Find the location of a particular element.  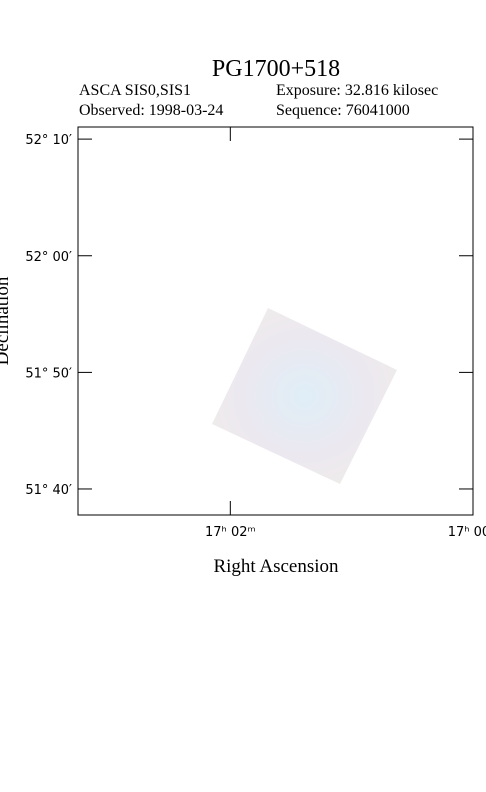

y-tick-label: 51° 50′ is located at coordinates (48, 373).